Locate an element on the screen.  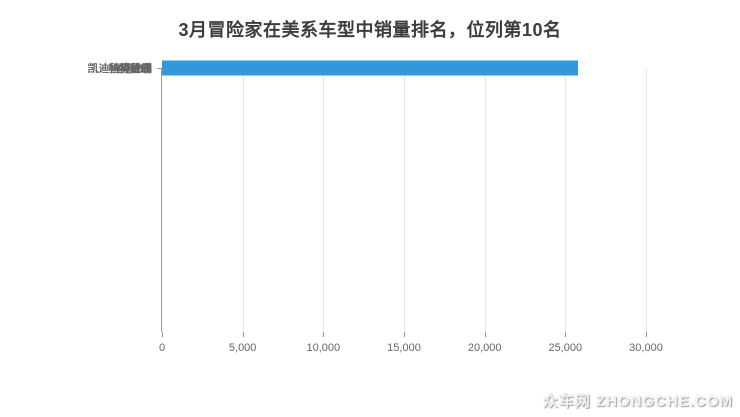
category-label: 威朗 is located at coordinates (141, 69).